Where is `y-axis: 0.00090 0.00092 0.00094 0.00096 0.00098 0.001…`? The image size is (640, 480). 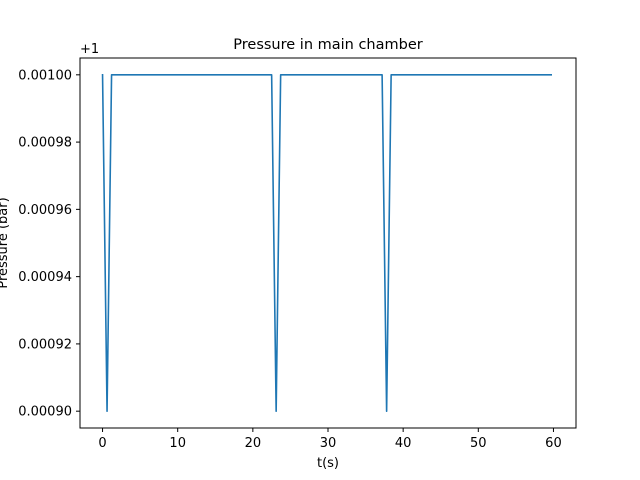 y-axis: 0.00090 0.00092 0.00094 0.00096 0.00098 0.001… is located at coordinates (49, 244).